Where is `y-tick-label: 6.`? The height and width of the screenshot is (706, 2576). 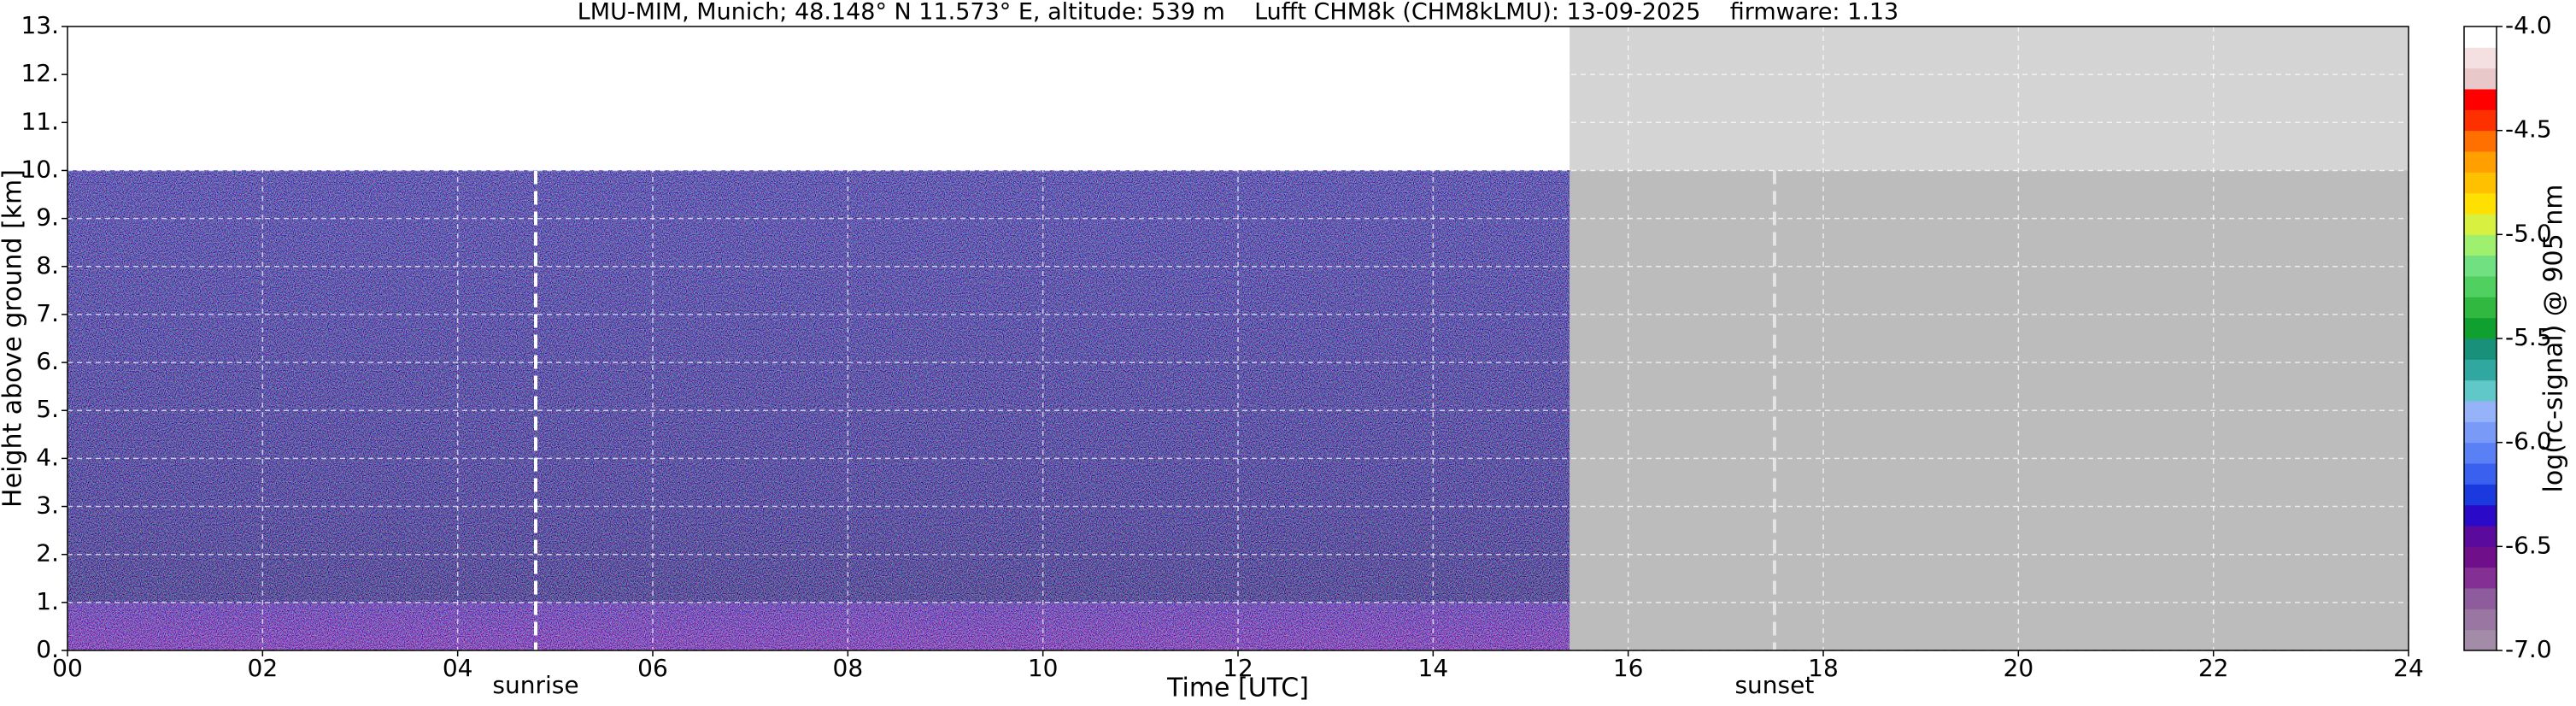
y-tick-label: 6. is located at coordinates (47, 361).